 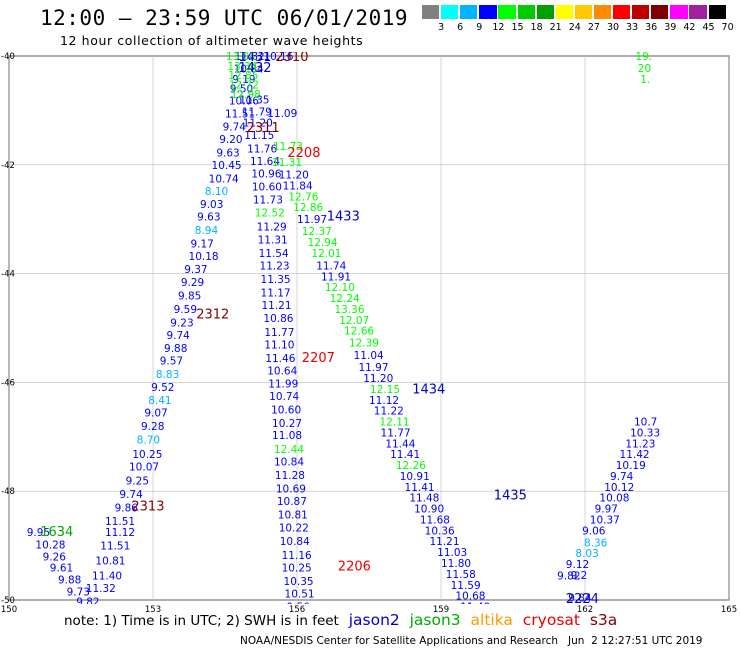 What do you see at coordinates (78, 592) in the screenshot?
I see `wave-height-label: 9.73` at bounding box center [78, 592].